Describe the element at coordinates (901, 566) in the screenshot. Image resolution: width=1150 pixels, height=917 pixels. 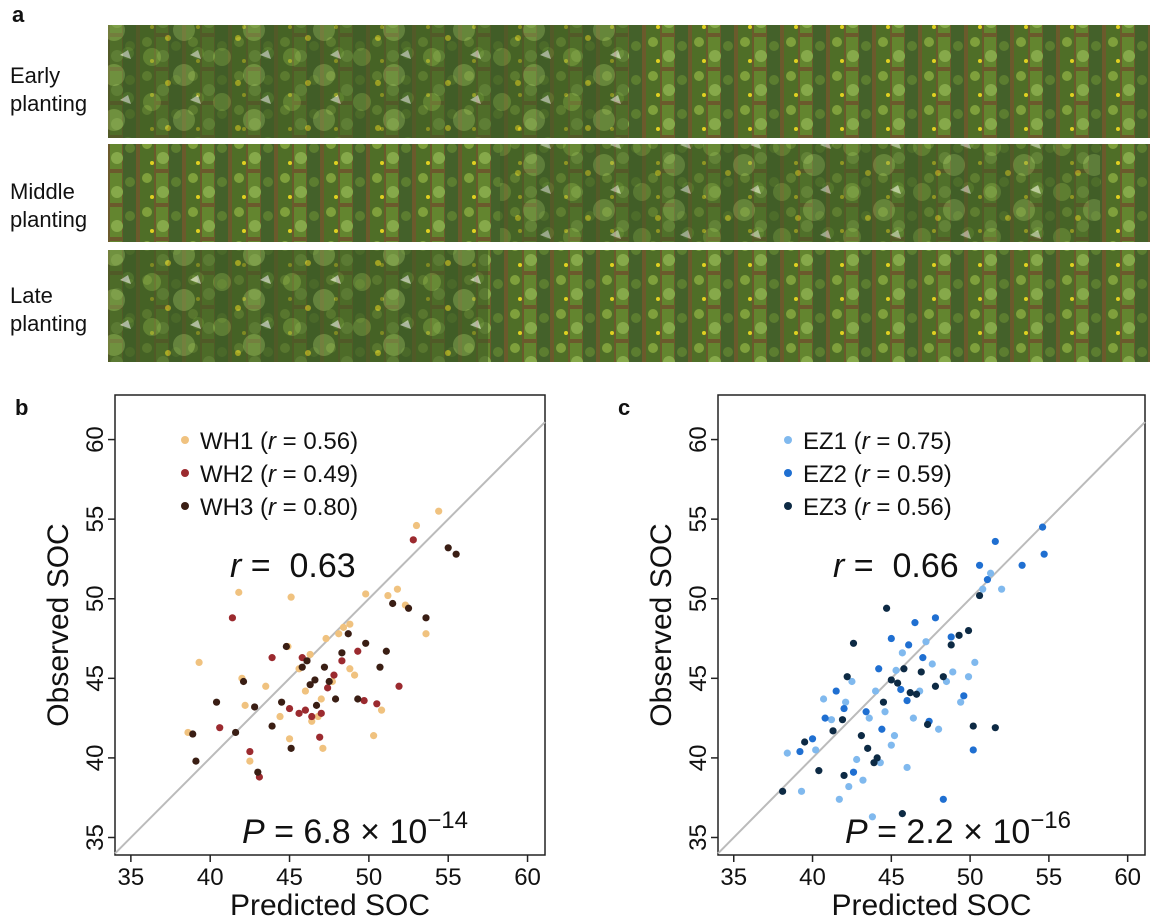
I see `text-part: = 0.66` at that location.